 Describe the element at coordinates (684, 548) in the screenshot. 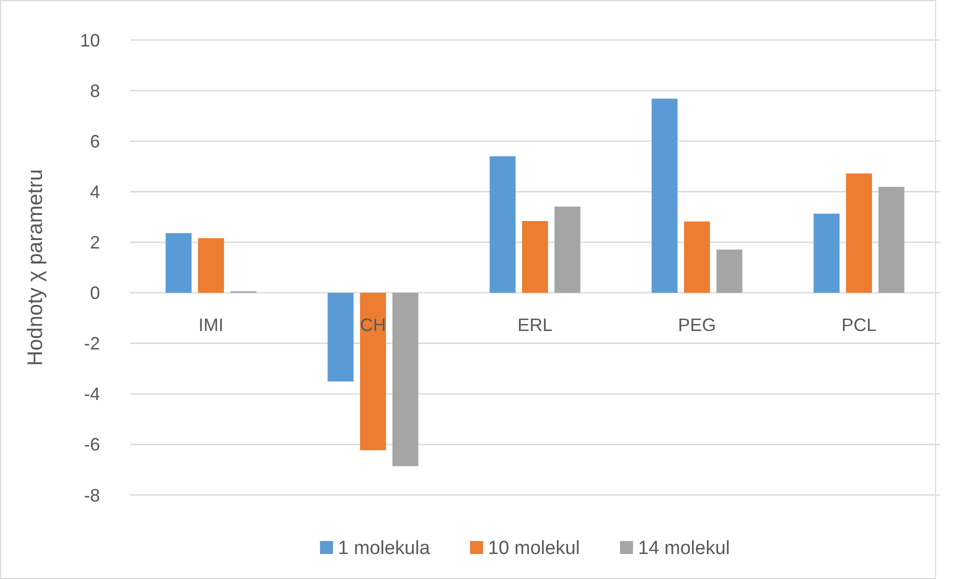

I see `legend-label: 14 molekul` at that location.